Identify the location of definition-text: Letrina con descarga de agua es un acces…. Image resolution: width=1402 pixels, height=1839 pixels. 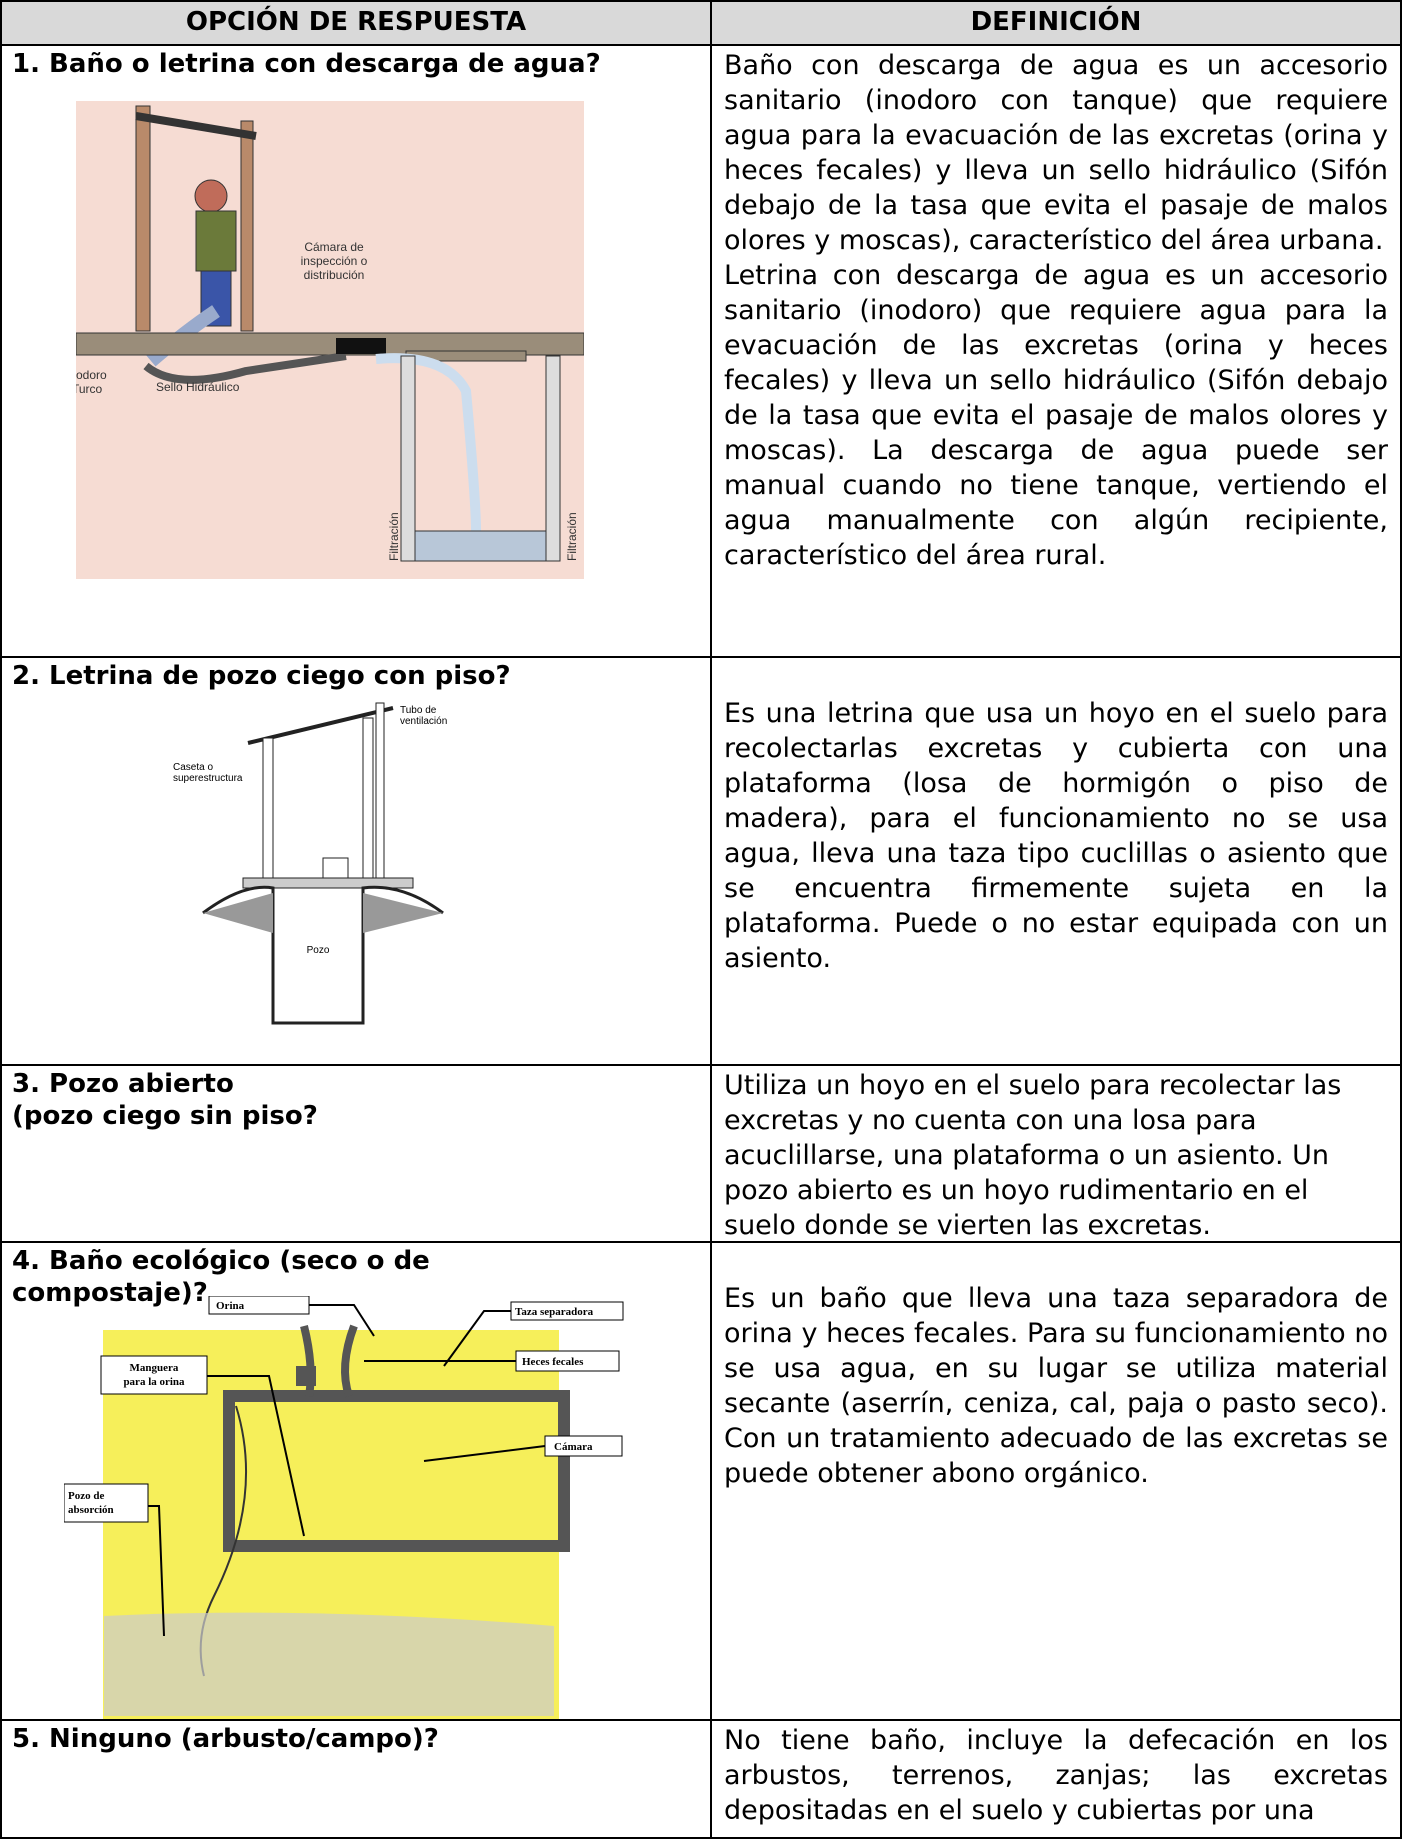
(1056, 415).